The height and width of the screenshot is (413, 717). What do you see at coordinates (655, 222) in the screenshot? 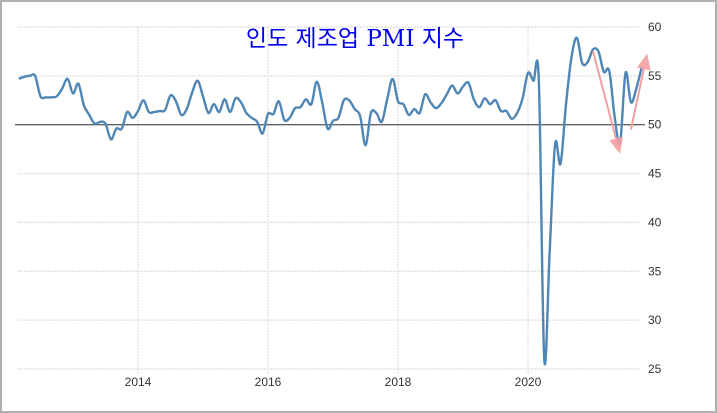
I see `y-tick-label: 40` at bounding box center [655, 222].